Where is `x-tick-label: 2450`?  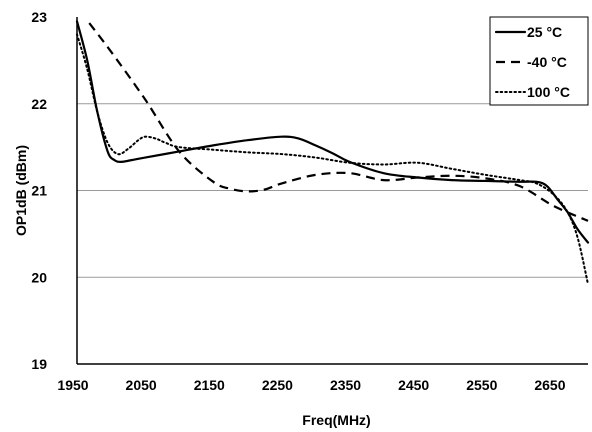
x-tick-label: 2450 is located at coordinates (413, 385).